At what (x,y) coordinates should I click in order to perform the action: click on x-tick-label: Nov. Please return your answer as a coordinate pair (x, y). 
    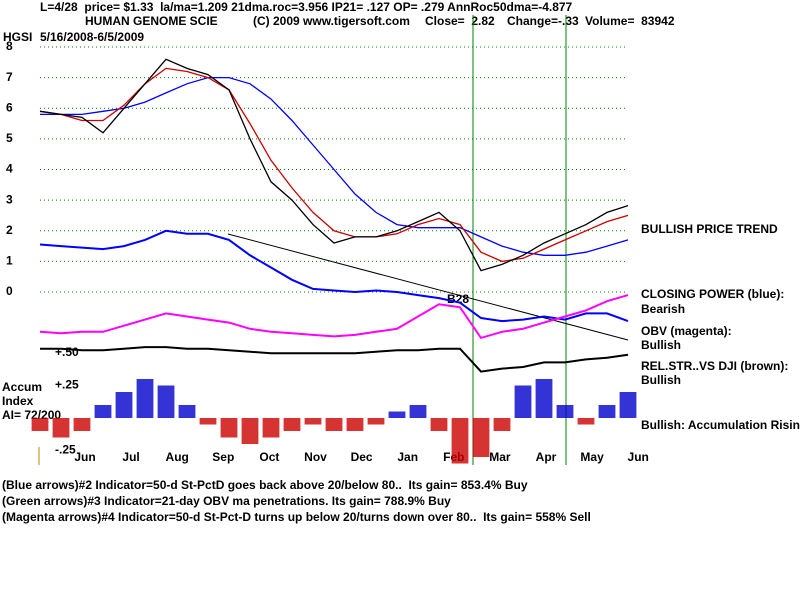
    Looking at the image, I should click on (315, 457).